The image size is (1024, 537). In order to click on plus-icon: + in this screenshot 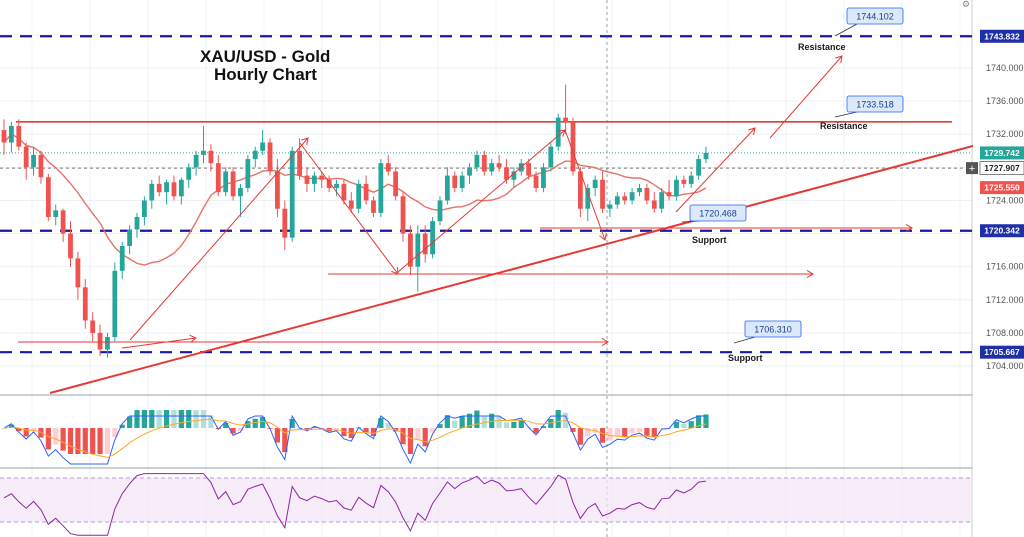, I will do `click(972, 169)`.